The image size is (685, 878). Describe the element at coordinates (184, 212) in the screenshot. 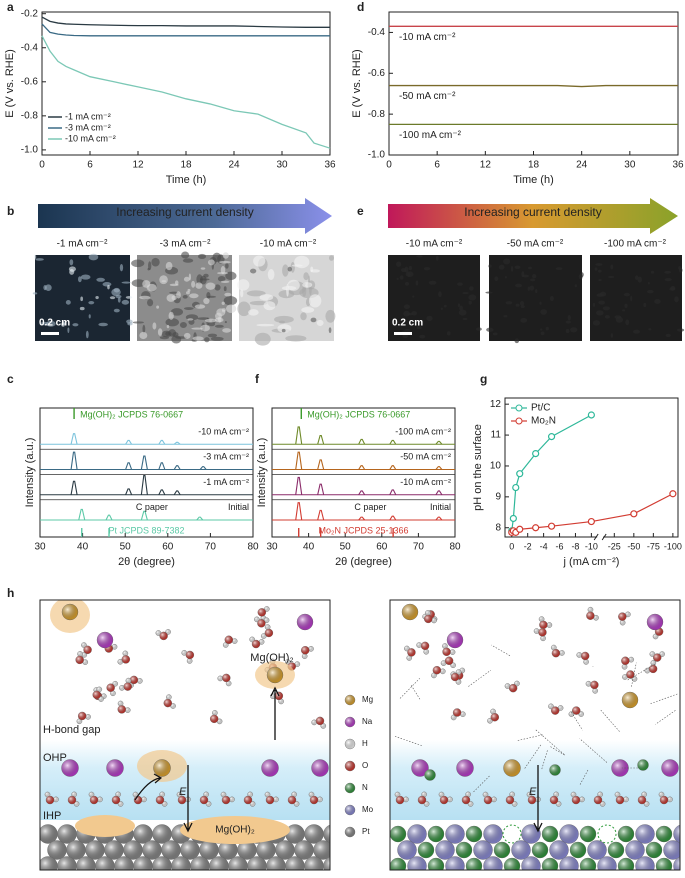

I see `arrow-text: Increasing current density` at that location.